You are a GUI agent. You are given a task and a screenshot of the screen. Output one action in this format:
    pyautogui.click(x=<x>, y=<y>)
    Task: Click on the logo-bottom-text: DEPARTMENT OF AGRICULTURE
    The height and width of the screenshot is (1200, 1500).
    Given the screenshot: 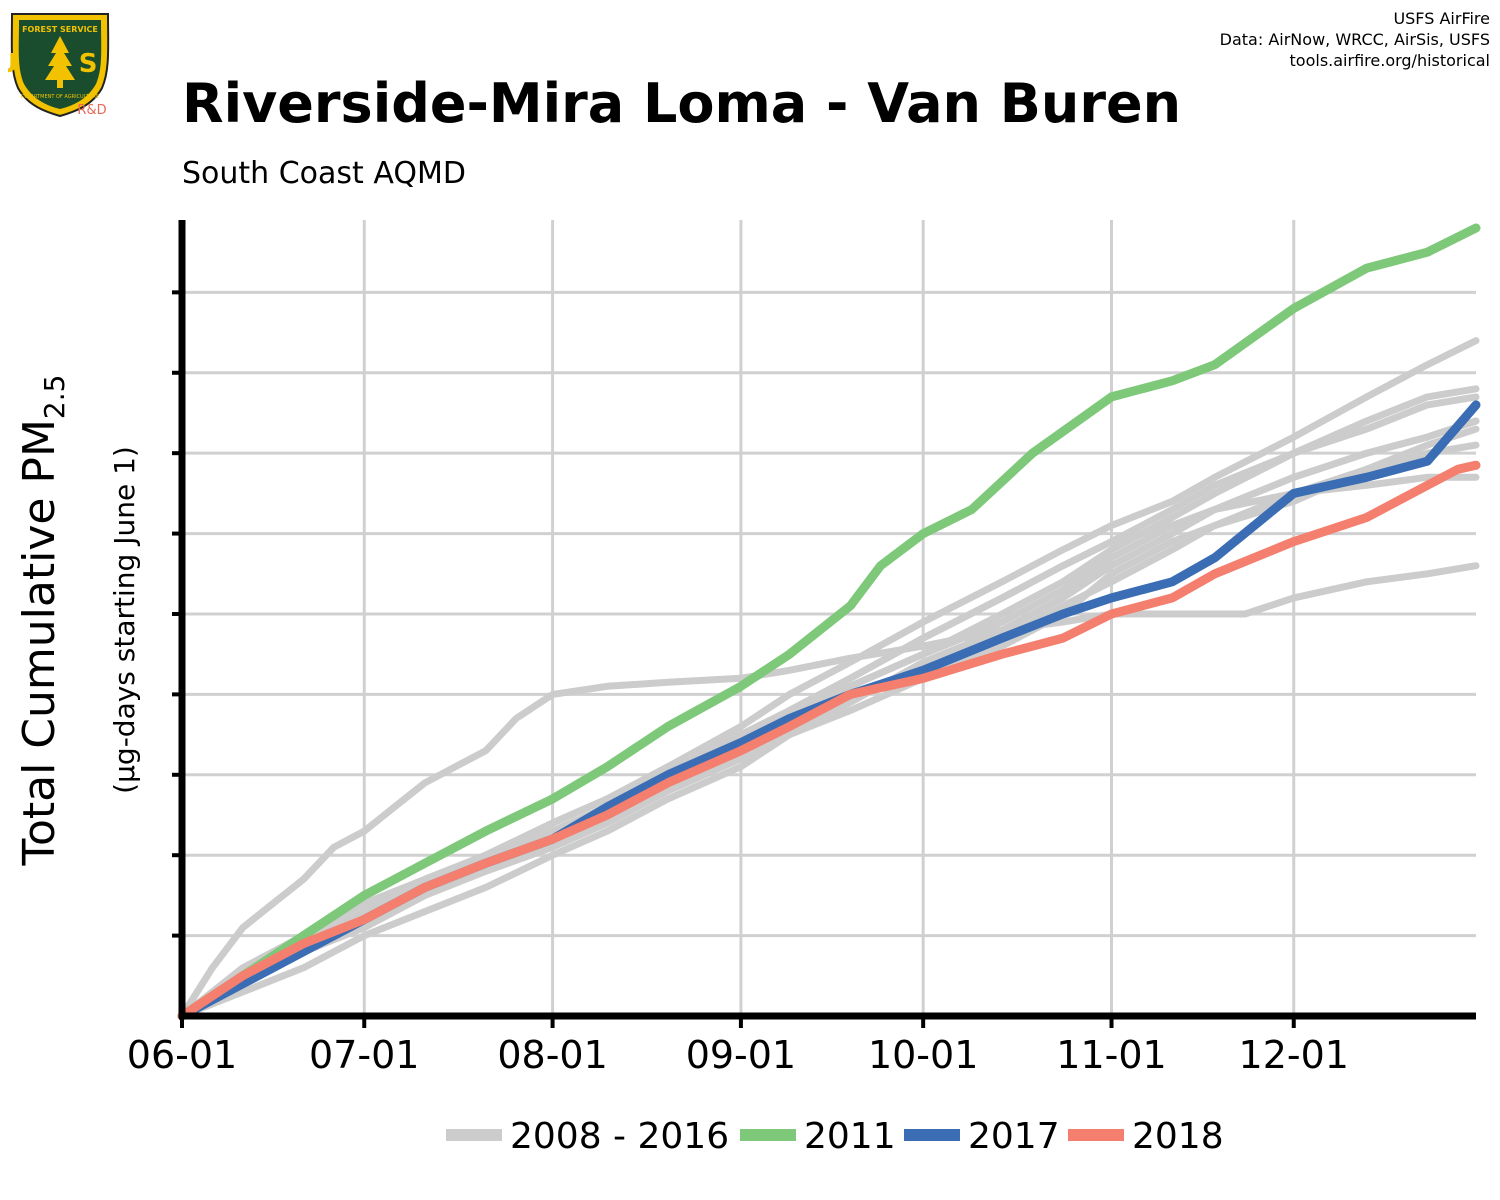 What is the action you would take?
    pyautogui.click(x=60, y=97)
    